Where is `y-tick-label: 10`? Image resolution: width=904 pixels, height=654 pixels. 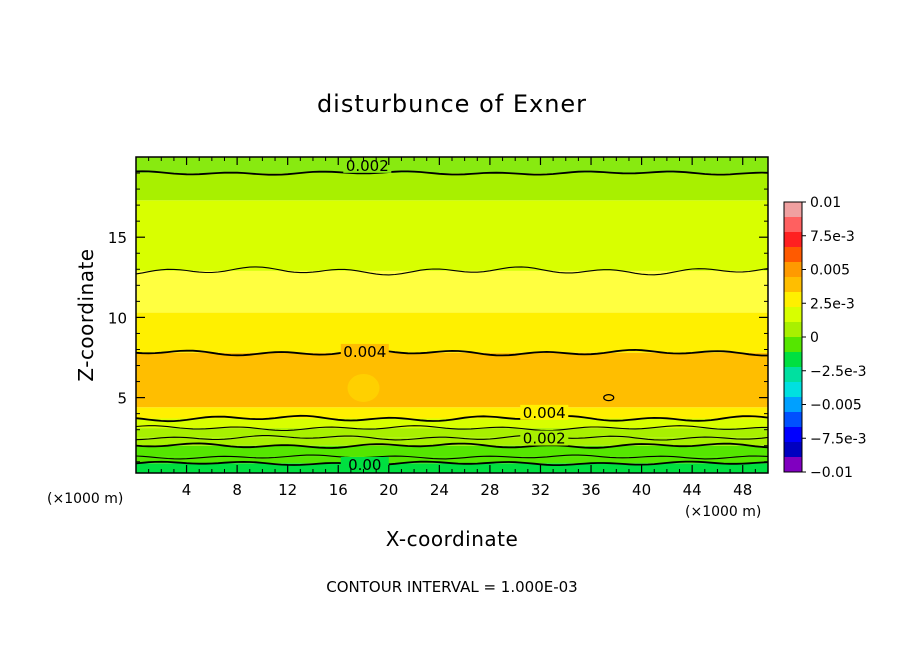
y-tick-label: 10 is located at coordinates (117, 318).